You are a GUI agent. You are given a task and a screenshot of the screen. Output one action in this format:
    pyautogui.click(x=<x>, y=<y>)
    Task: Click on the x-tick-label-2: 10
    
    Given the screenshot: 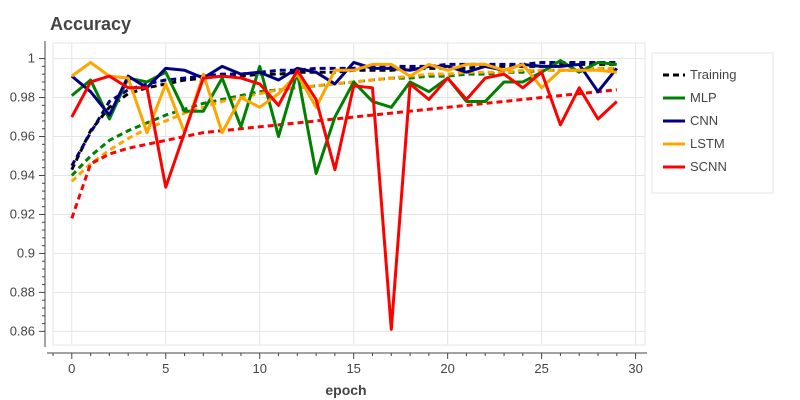 What is the action you would take?
    pyautogui.click(x=259, y=368)
    